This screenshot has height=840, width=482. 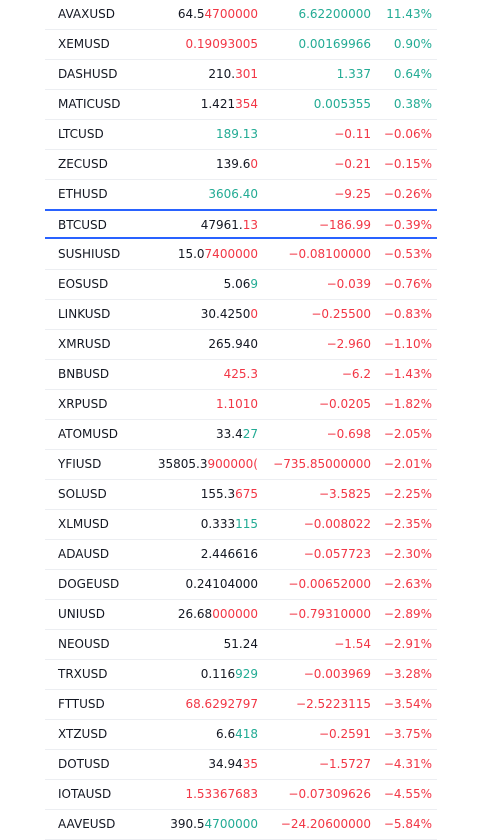 I want to click on price-part: 5.06, so click(x=237, y=284).